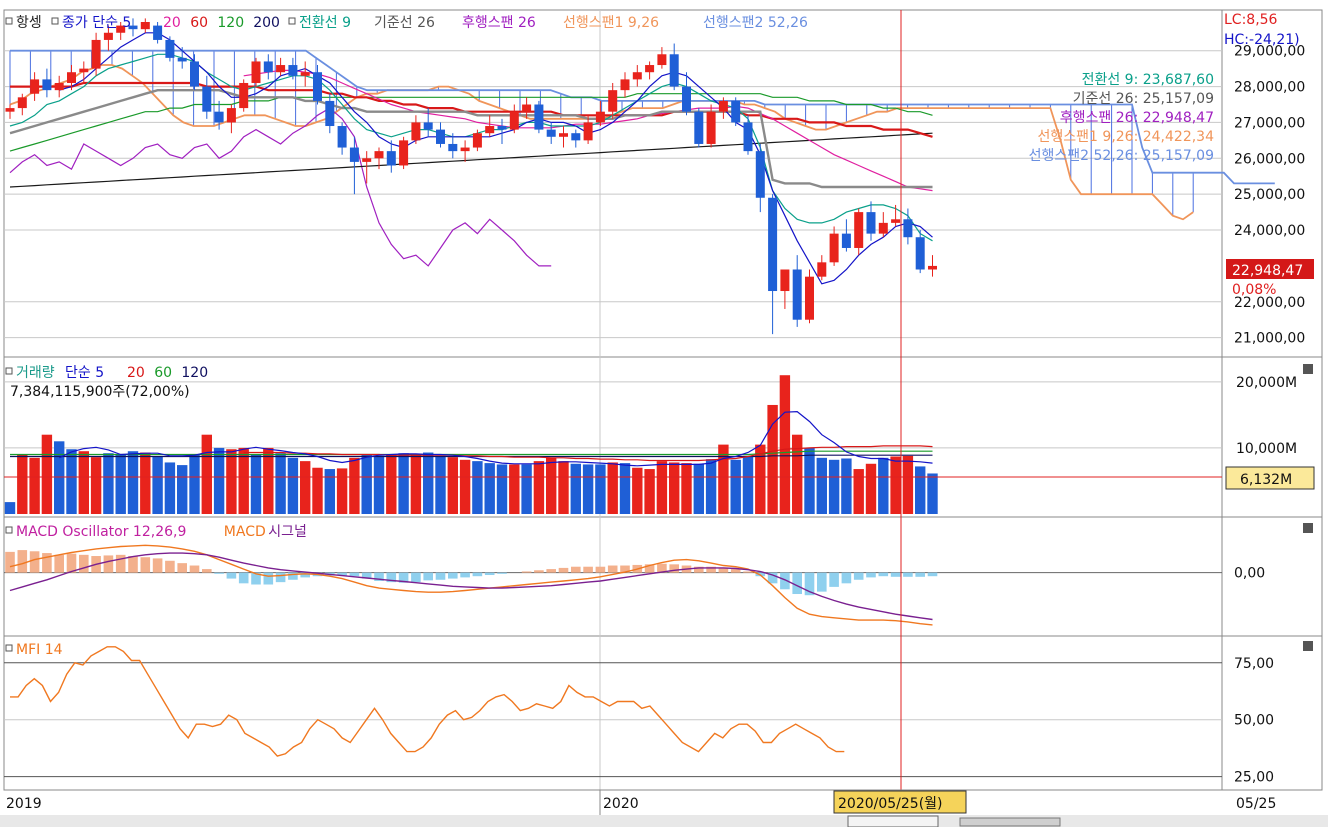 The height and width of the screenshot is (827, 1328). Describe the element at coordinates (611, 23) in the screenshot. I see `price-legend-item: 선행스팬1 9,26` at that location.